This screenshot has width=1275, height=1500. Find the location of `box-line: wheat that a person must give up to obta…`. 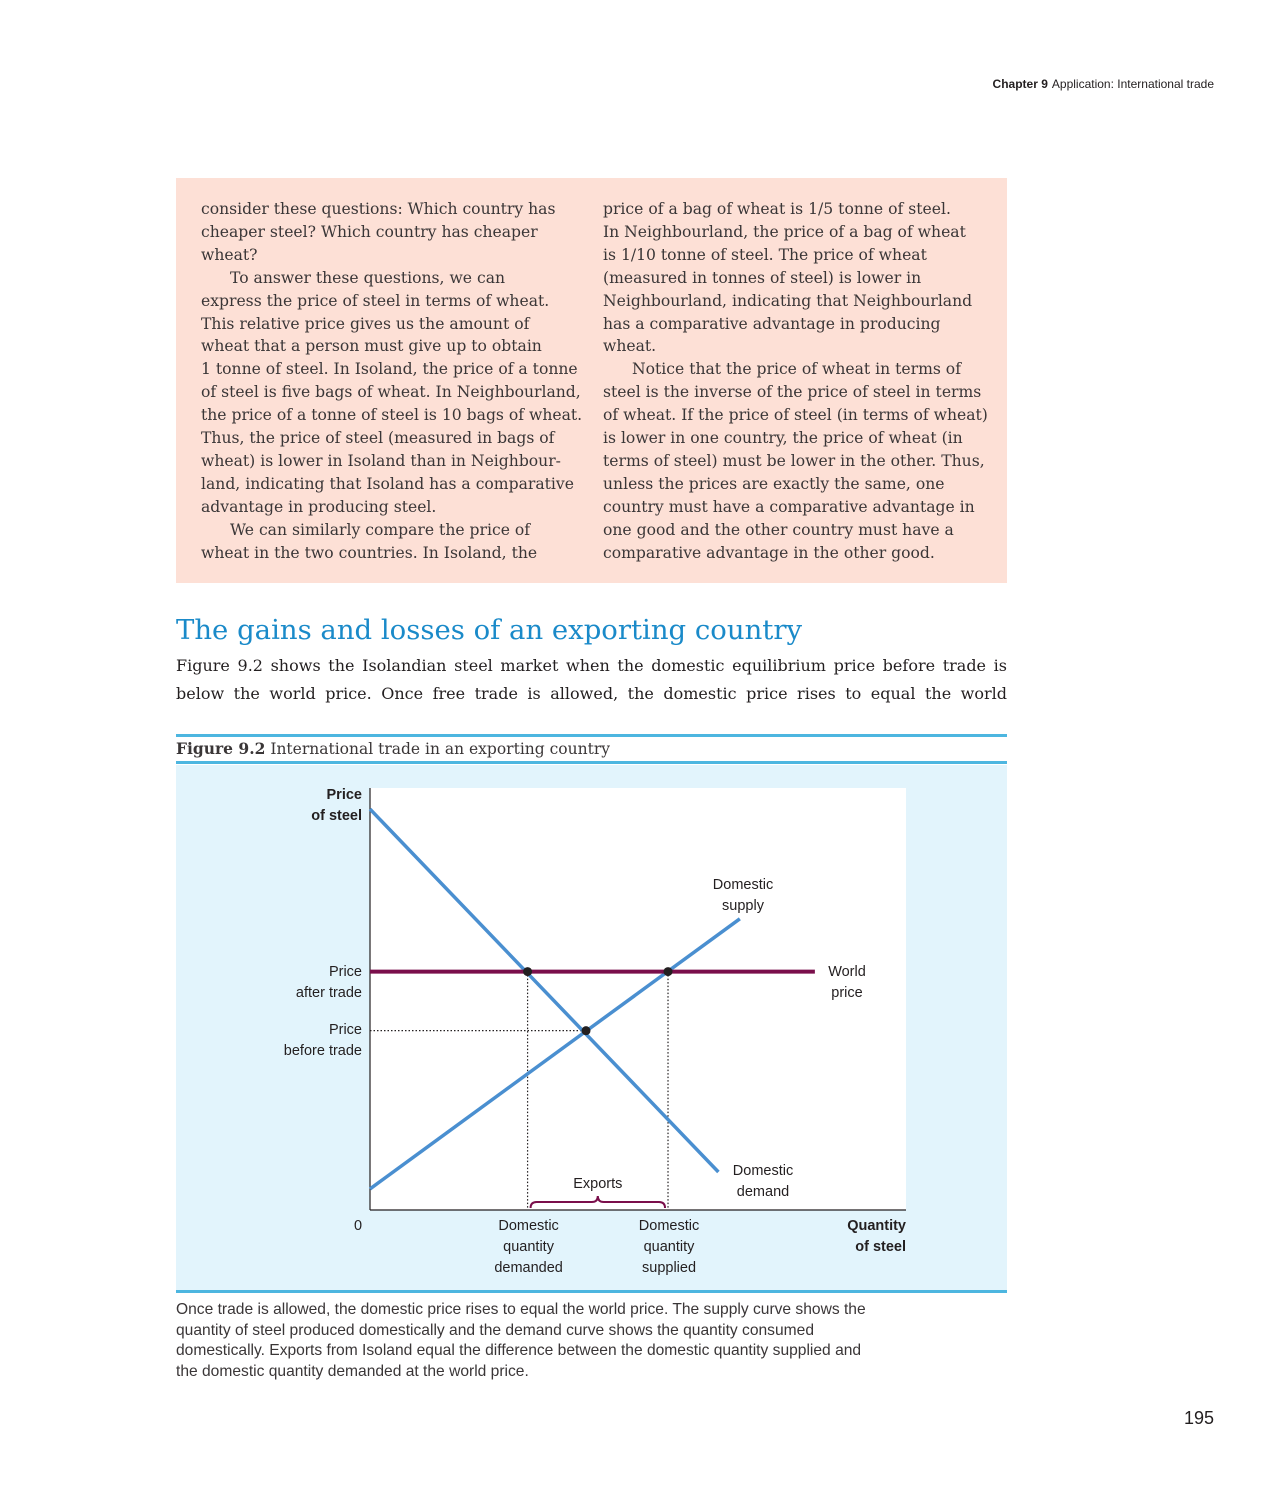

box-line: wheat that a person must give up to obta… is located at coordinates (371, 346).